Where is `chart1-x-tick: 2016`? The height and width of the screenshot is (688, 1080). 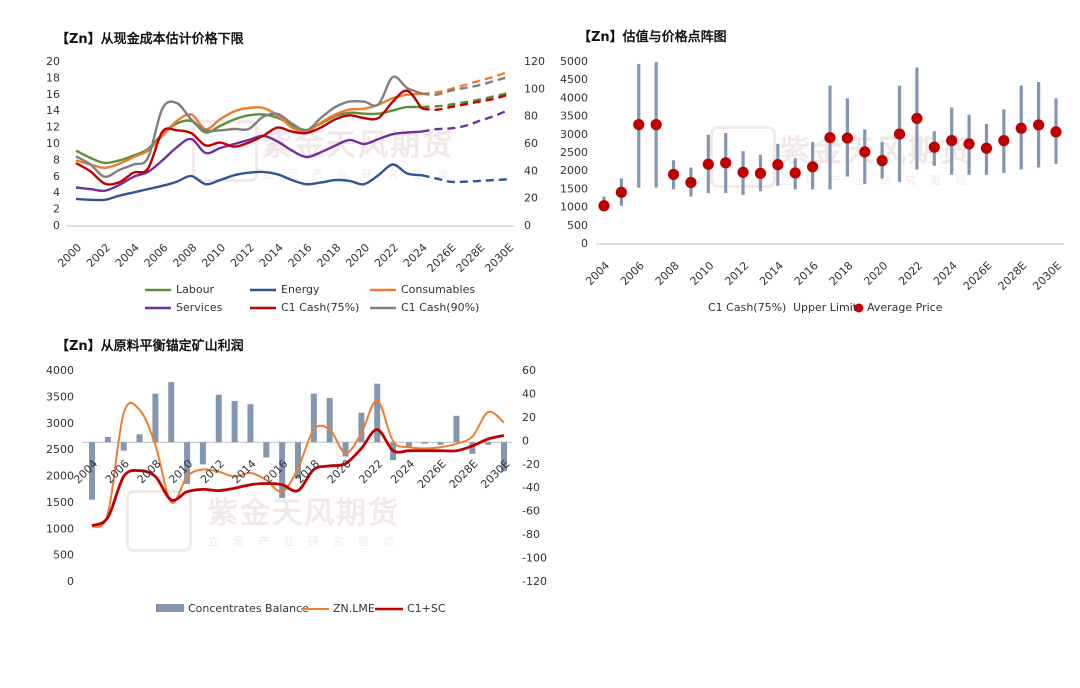
chart1-x-tick: 2016 is located at coordinates (300, 255).